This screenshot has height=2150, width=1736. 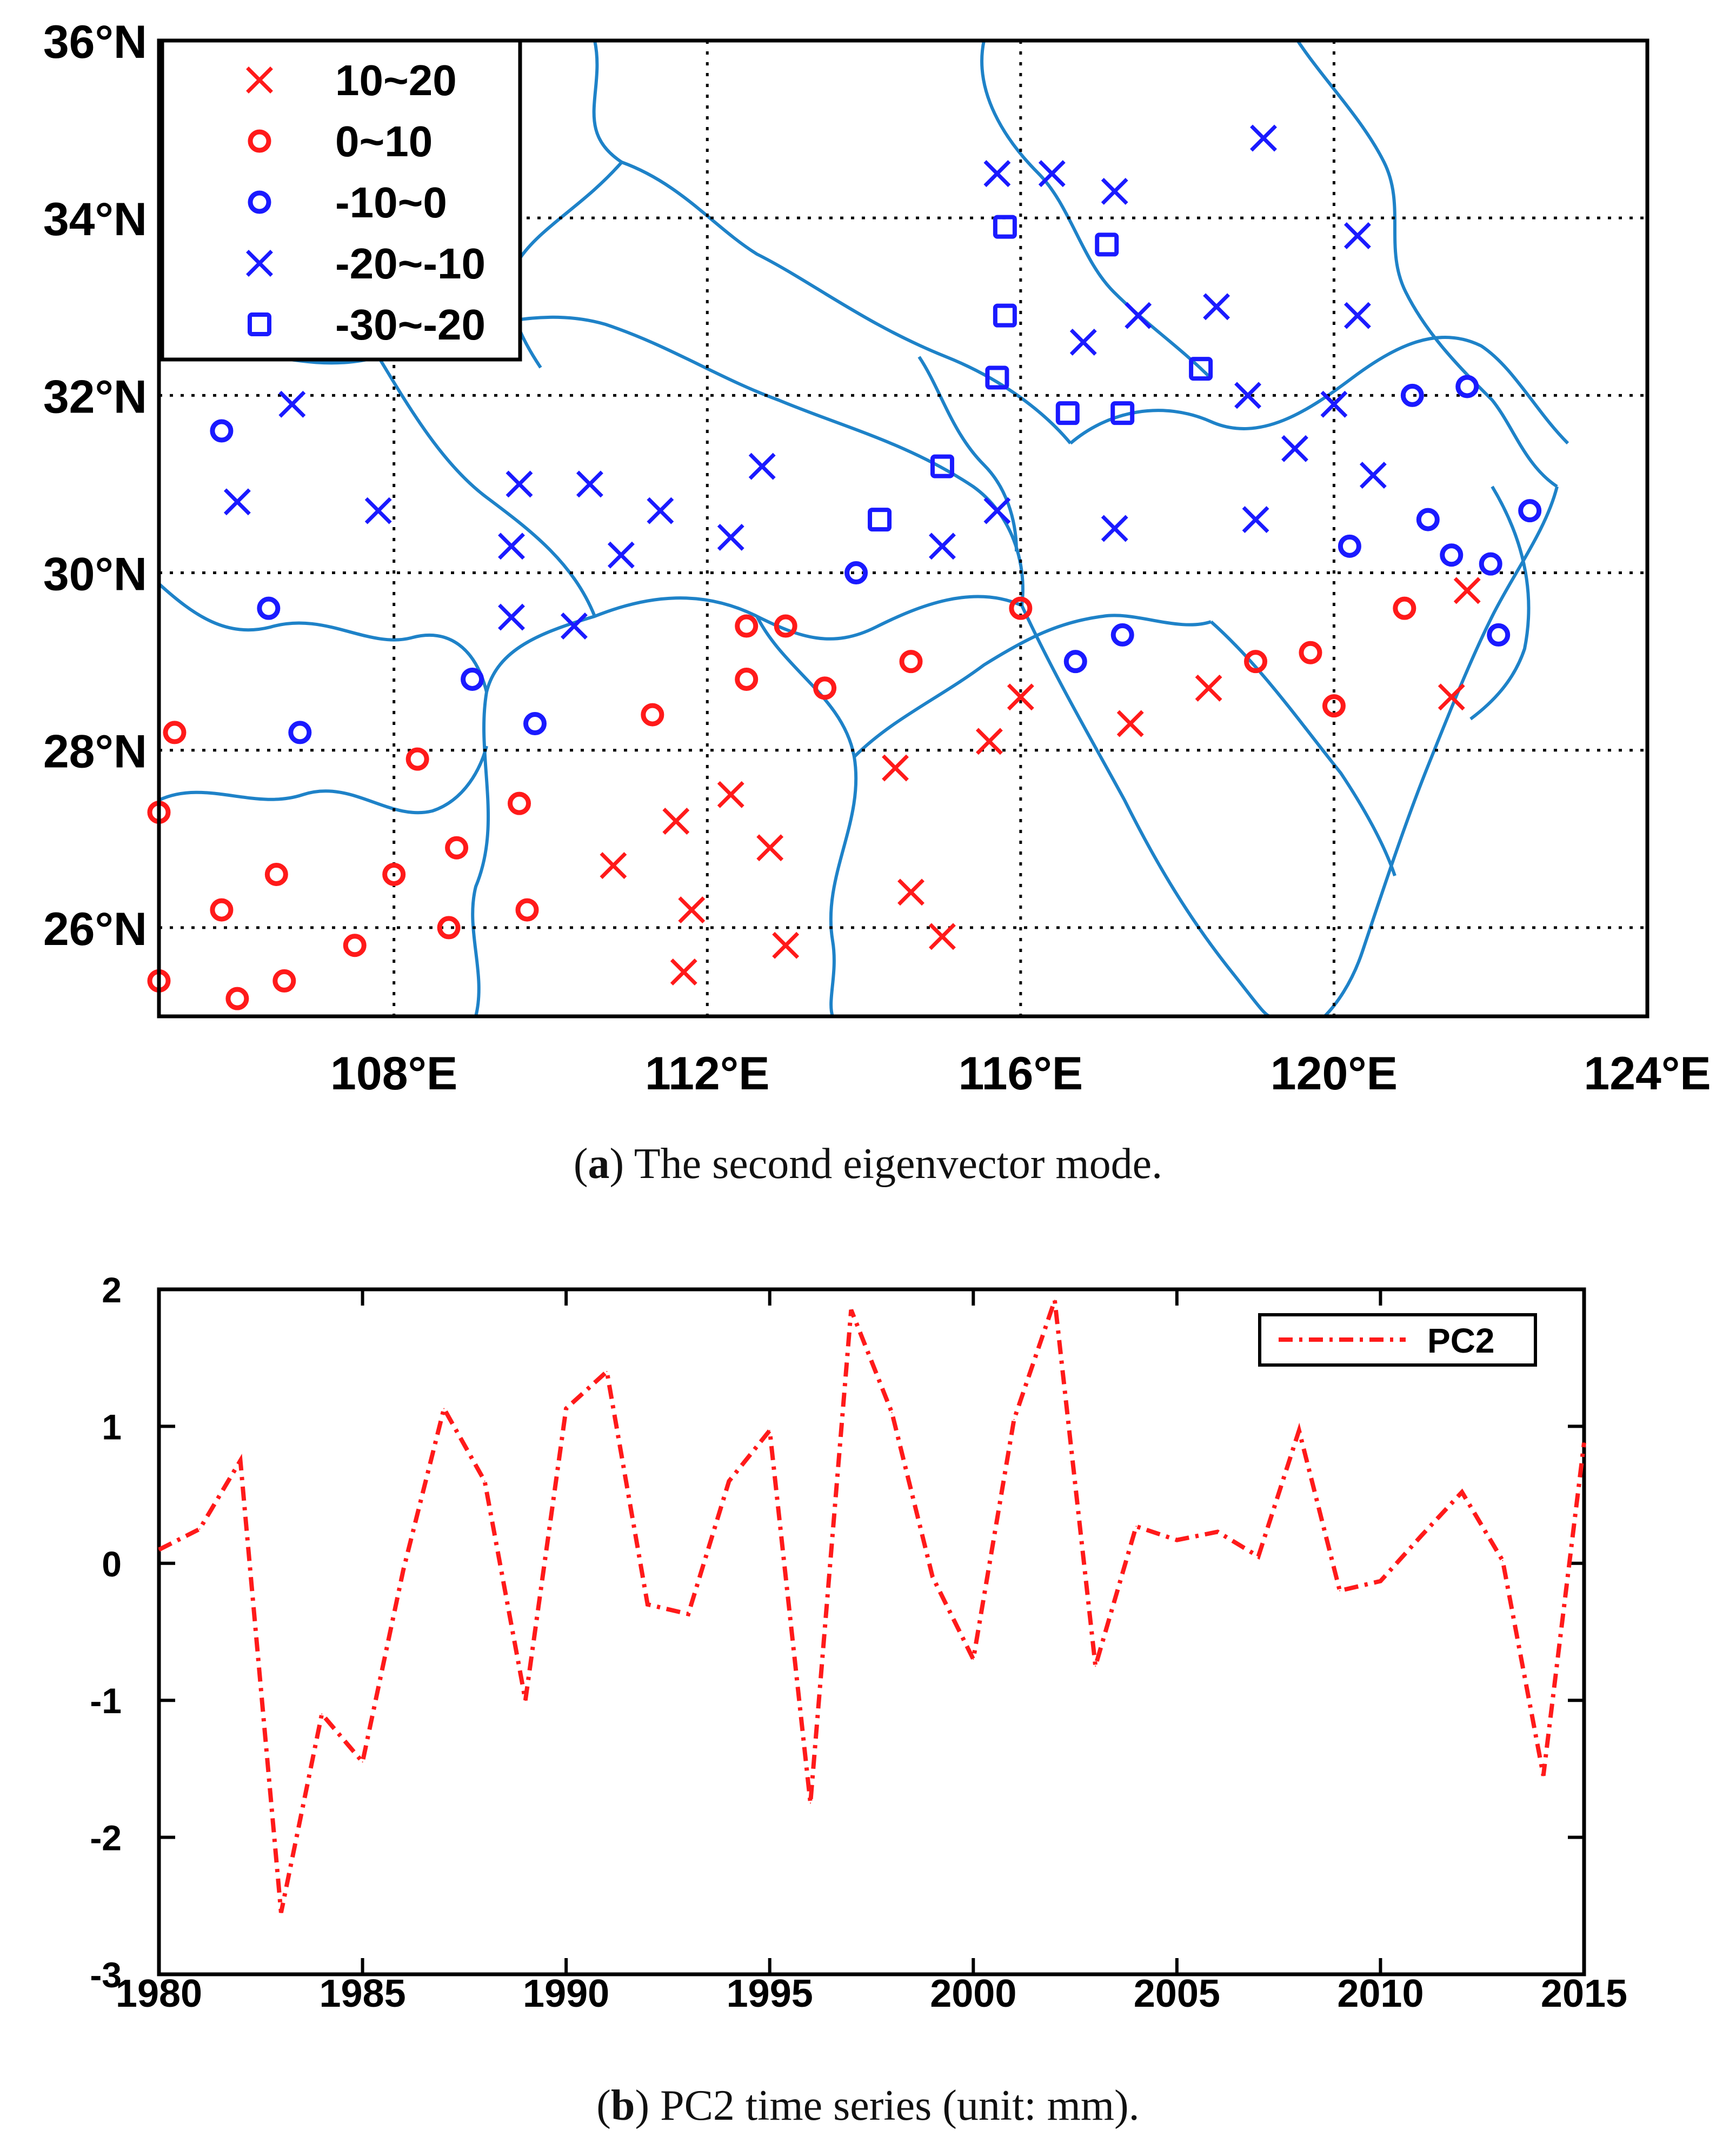 What do you see at coordinates (1461, 1340) in the screenshot?
I see `ts-legend-label: PC2` at bounding box center [1461, 1340].